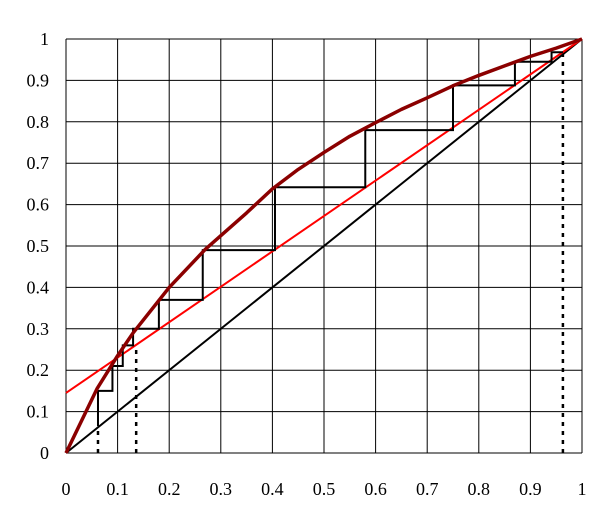 Image resolution: width=615 pixels, height=524 pixels. Describe the element at coordinates (66, 489) in the screenshot. I see `x-tick-label: 0` at that location.